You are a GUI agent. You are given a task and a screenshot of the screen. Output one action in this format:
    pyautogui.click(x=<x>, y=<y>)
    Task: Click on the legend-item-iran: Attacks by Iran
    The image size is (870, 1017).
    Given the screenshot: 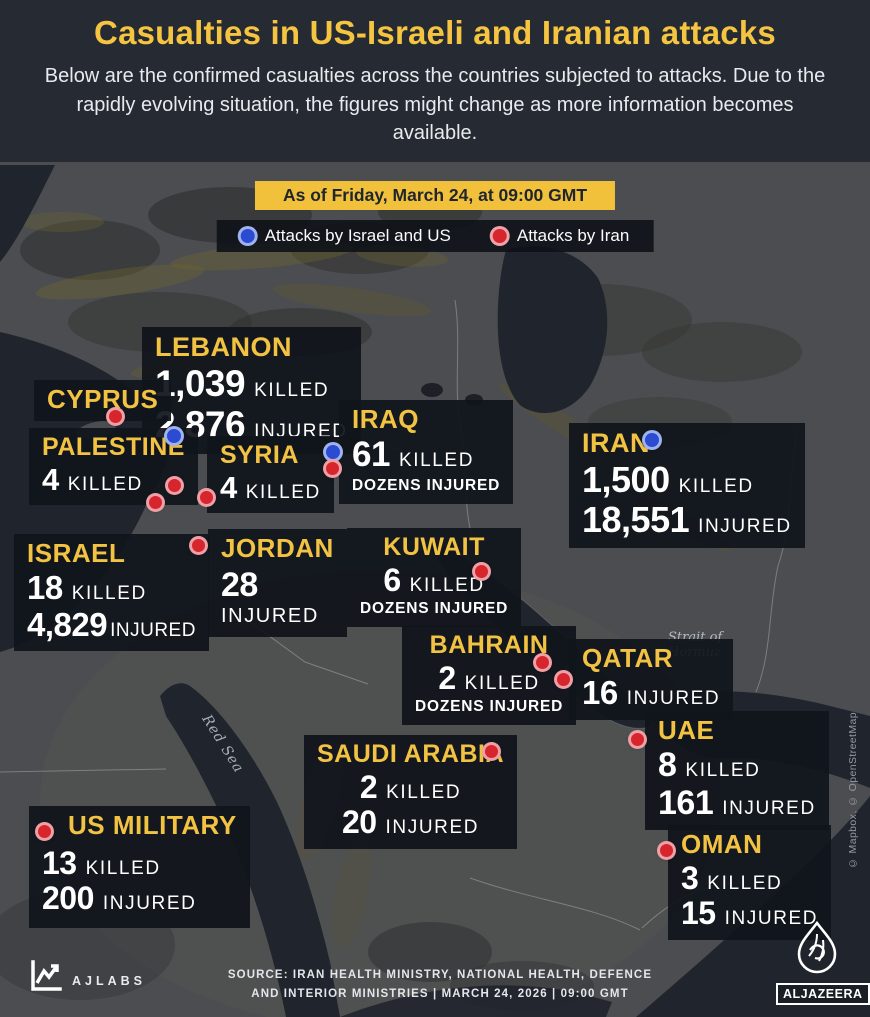 What is the action you would take?
    pyautogui.click(x=561, y=236)
    